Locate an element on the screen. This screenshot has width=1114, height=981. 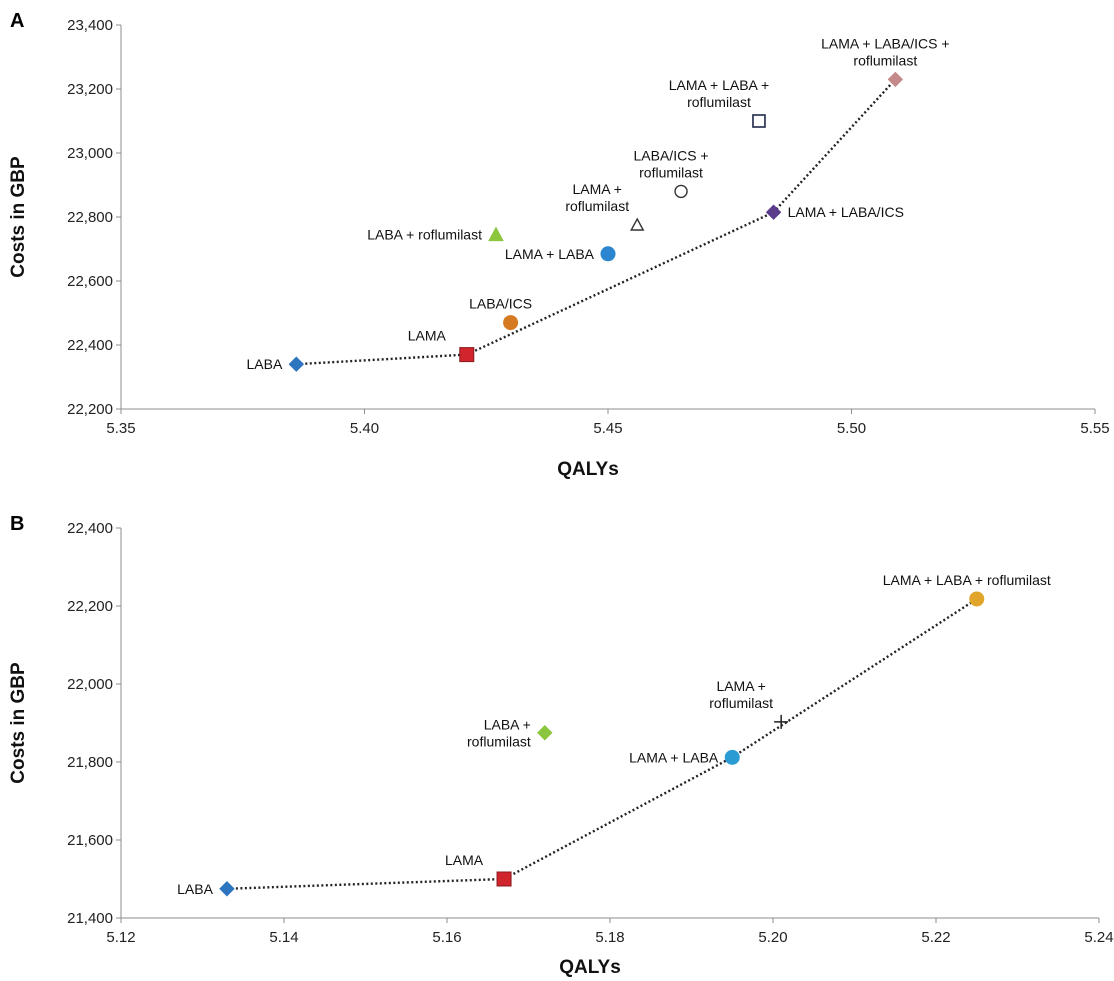
panel-b-point-laba-marker is located at coordinates (227, 889).